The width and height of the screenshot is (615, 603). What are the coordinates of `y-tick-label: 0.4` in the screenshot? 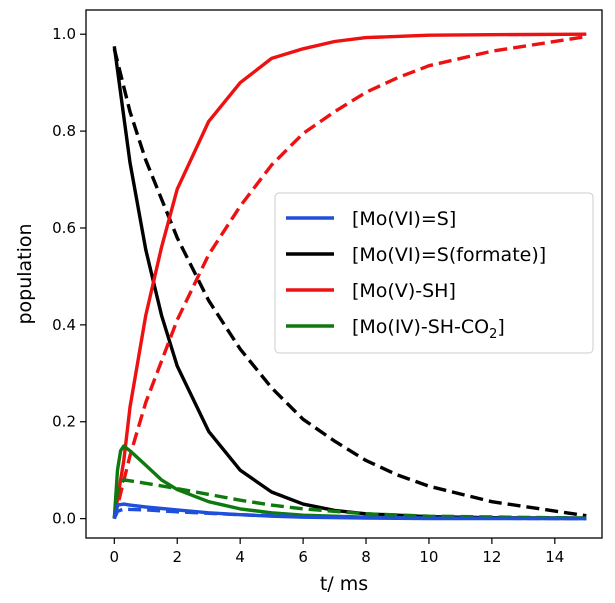 It's located at (64, 325).